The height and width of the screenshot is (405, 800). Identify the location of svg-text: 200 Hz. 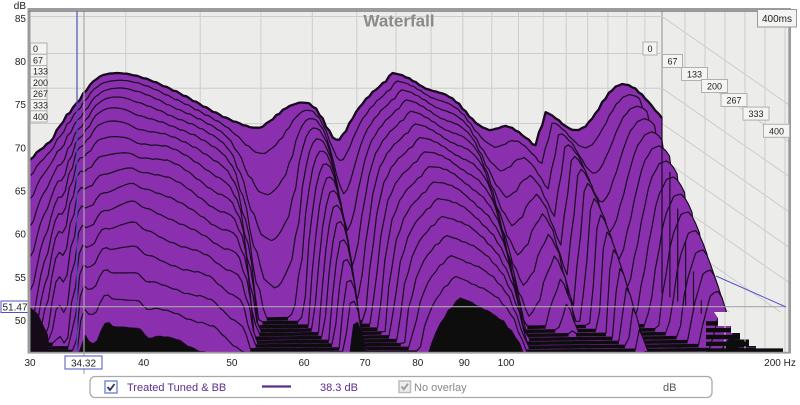
(780, 363).